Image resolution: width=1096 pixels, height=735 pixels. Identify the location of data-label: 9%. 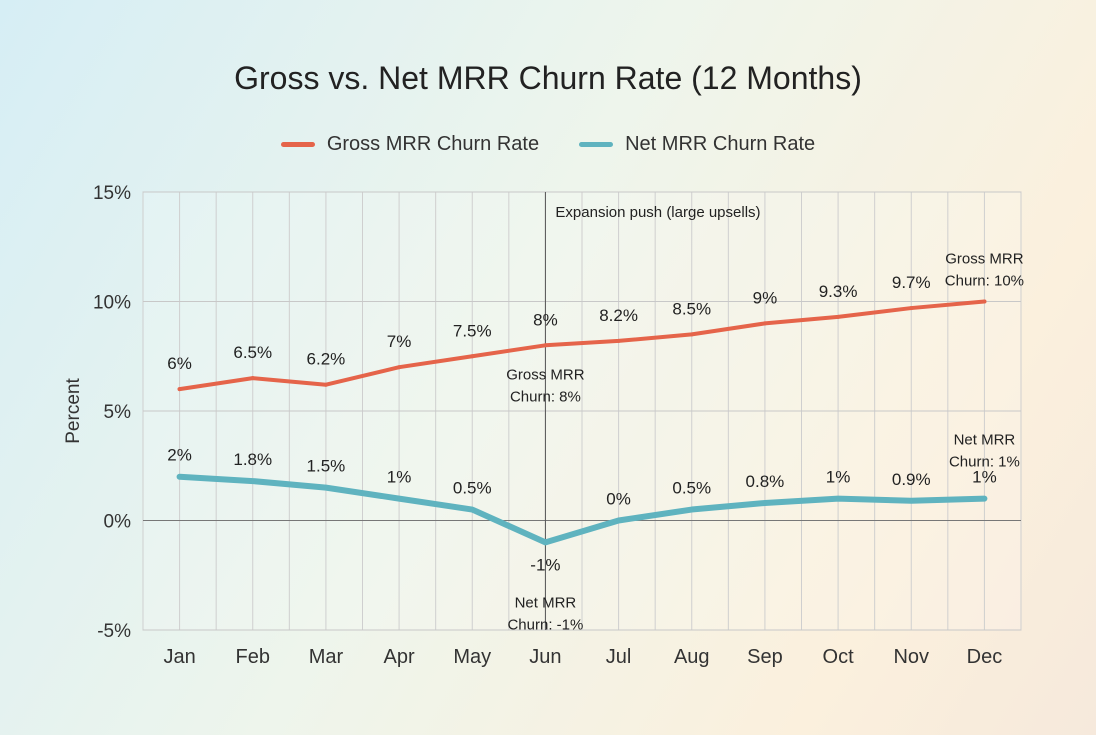
(765, 297).